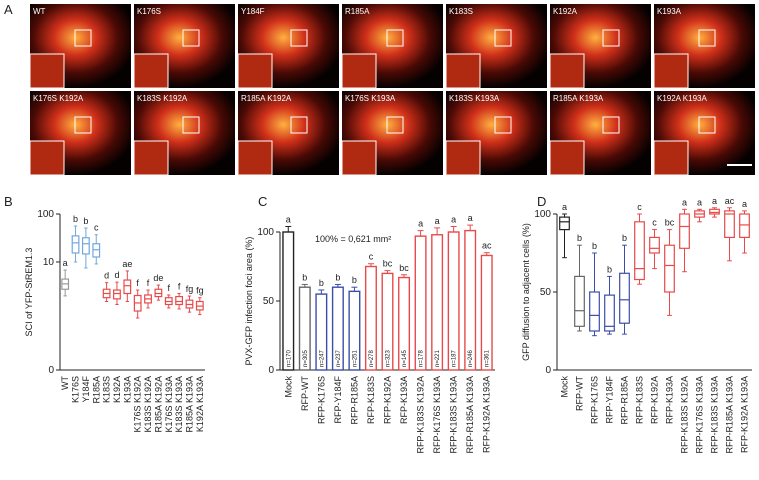 This screenshot has width=759, height=480. What do you see at coordinates (580, 393) in the screenshot?
I see `x-tick-label: RFP-WT` at bounding box center [580, 393].